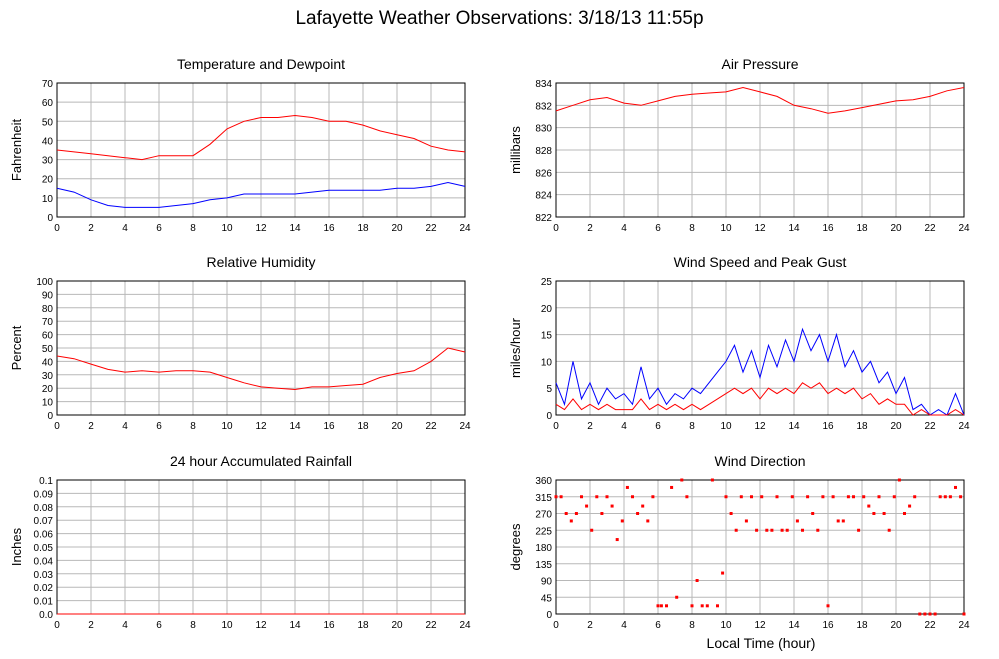  Describe the element at coordinates (759, 64) in the screenshot. I see `chart-title: Air Pressure` at that location.